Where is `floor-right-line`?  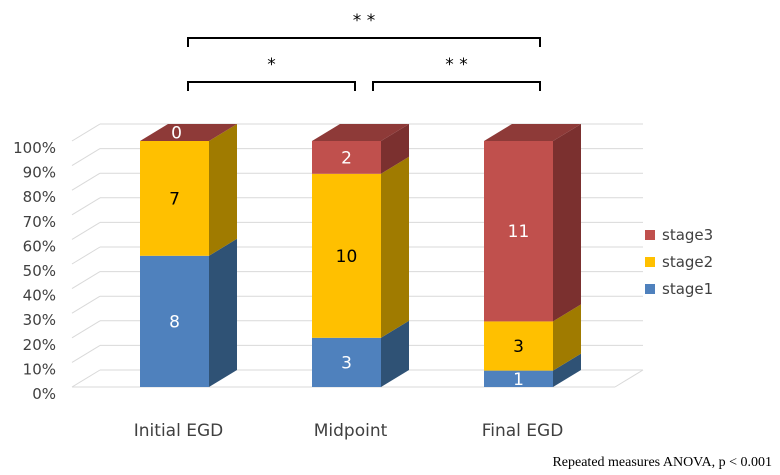
floor-right-line is located at coordinates (629, 378).